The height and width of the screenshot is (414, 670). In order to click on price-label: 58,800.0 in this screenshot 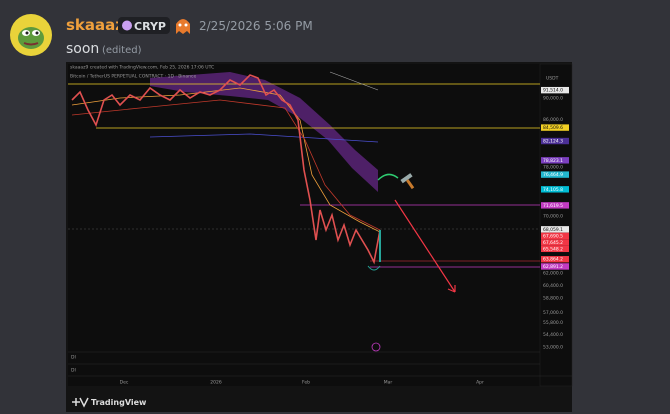, I will do `click(553, 299)`.